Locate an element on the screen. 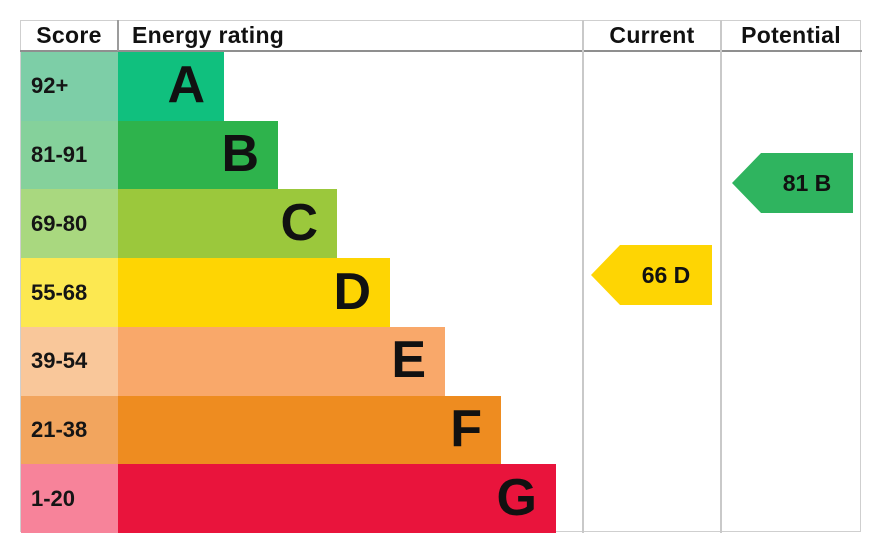  band-bar: D is located at coordinates (254, 292).